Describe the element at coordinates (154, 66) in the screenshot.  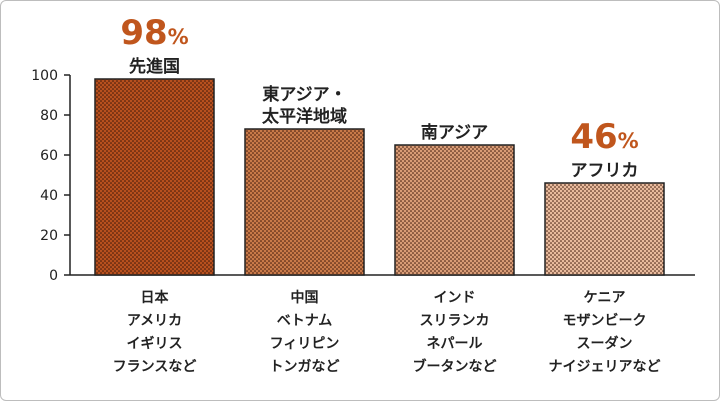
I see `category-label: 先進国` at that location.